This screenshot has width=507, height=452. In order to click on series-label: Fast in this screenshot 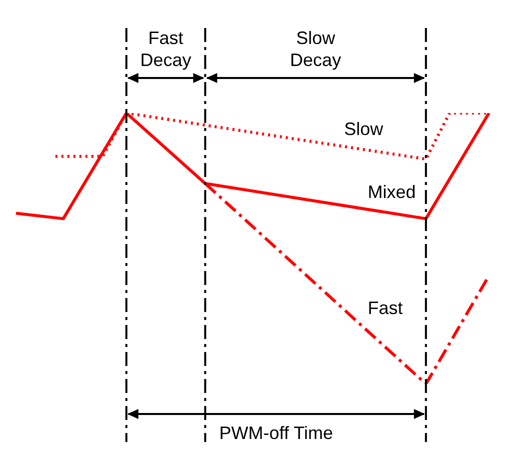, I will do `click(385, 308)`.